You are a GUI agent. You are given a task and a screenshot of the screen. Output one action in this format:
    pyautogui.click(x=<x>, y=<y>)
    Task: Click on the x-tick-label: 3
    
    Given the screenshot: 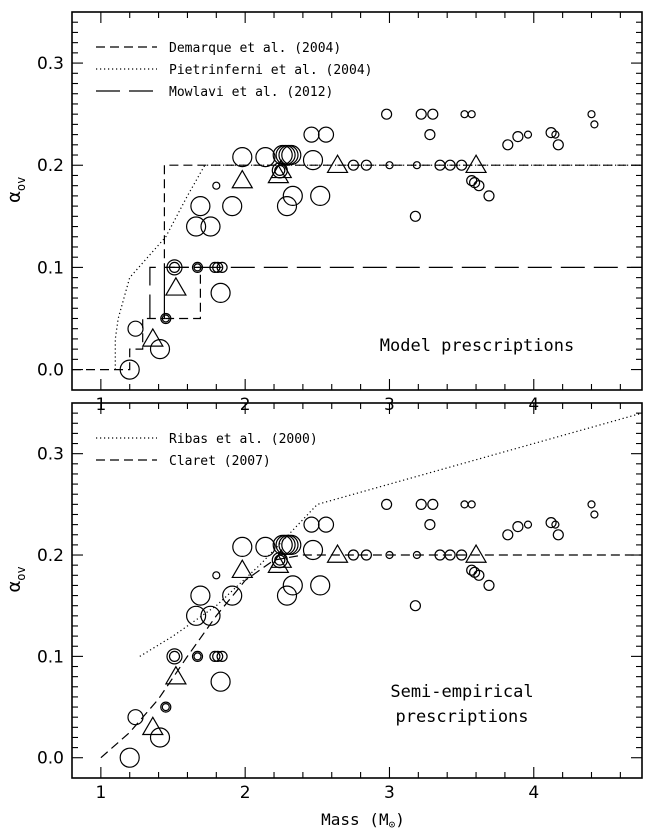 What is the action you would take?
    pyautogui.click(x=389, y=793)
    